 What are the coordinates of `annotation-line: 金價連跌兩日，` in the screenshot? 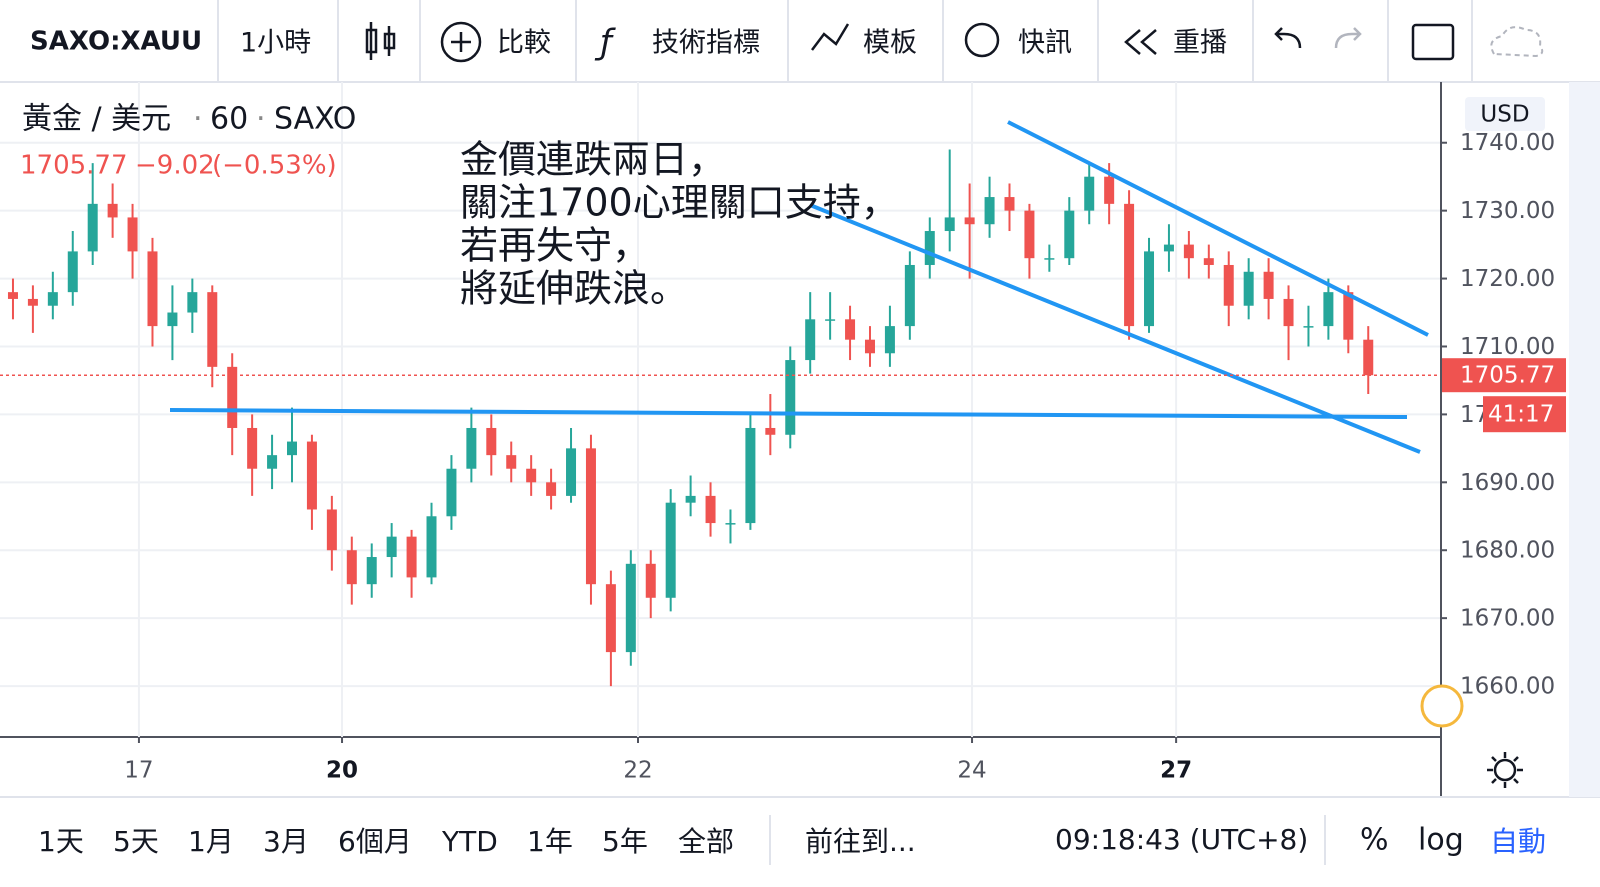 It's located at (593, 160).